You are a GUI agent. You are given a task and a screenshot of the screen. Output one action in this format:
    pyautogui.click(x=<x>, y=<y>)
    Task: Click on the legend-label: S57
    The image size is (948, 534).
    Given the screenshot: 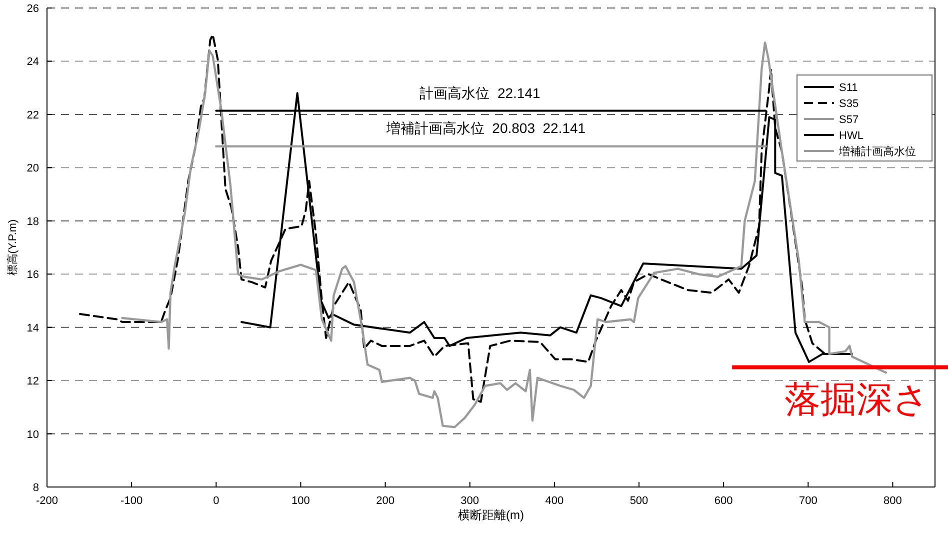 What is the action you would take?
    pyautogui.click(x=849, y=120)
    